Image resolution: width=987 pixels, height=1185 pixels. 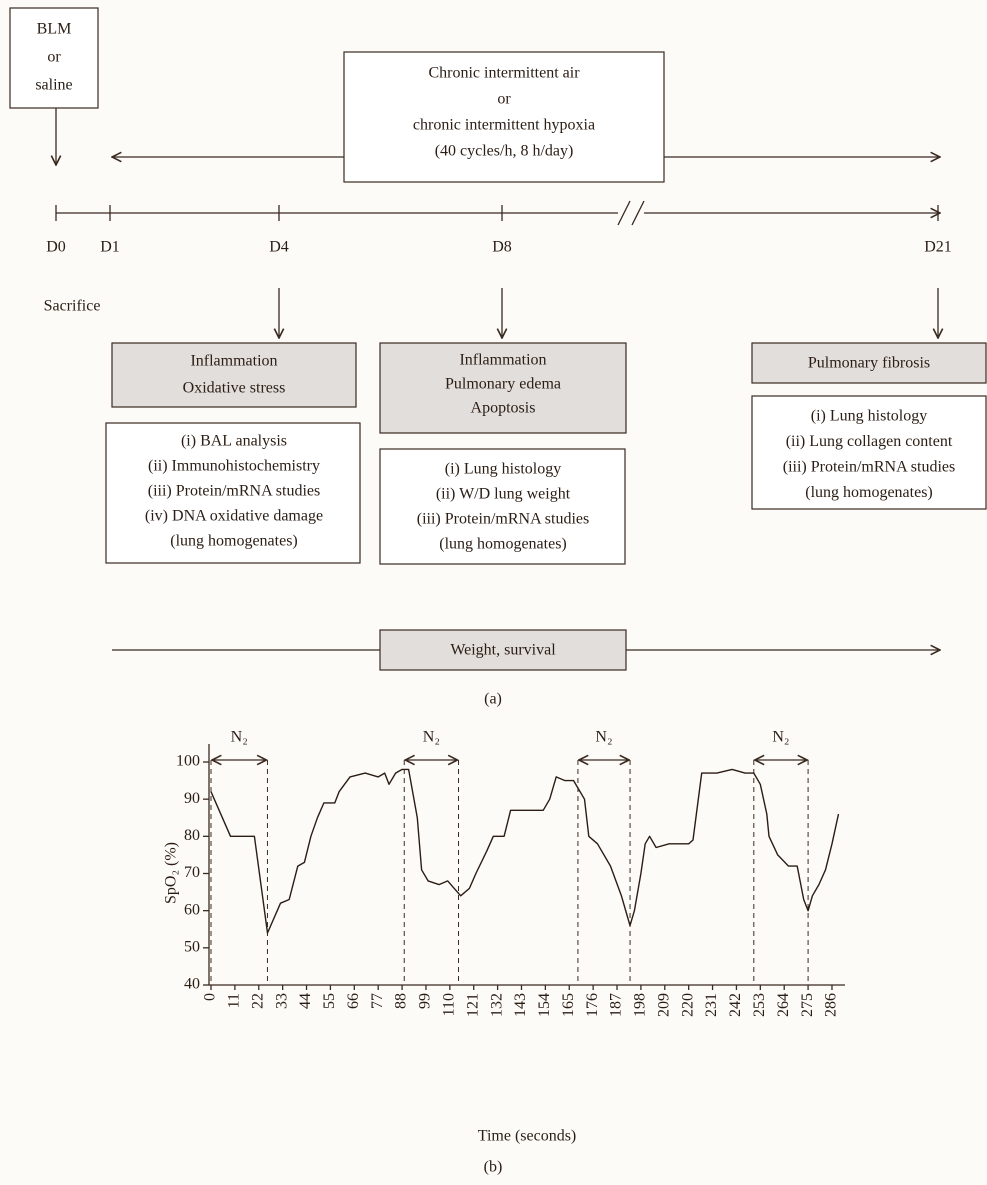 I want to click on x-tick-label: 165, so click(x=568, y=1005).